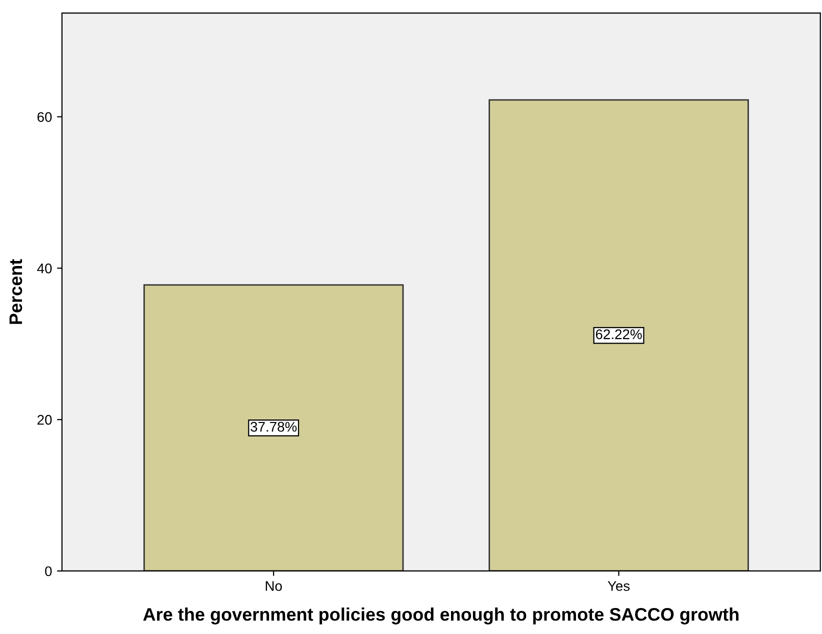 The height and width of the screenshot is (634, 822). I want to click on y-tick-label: 20, so click(45, 419).